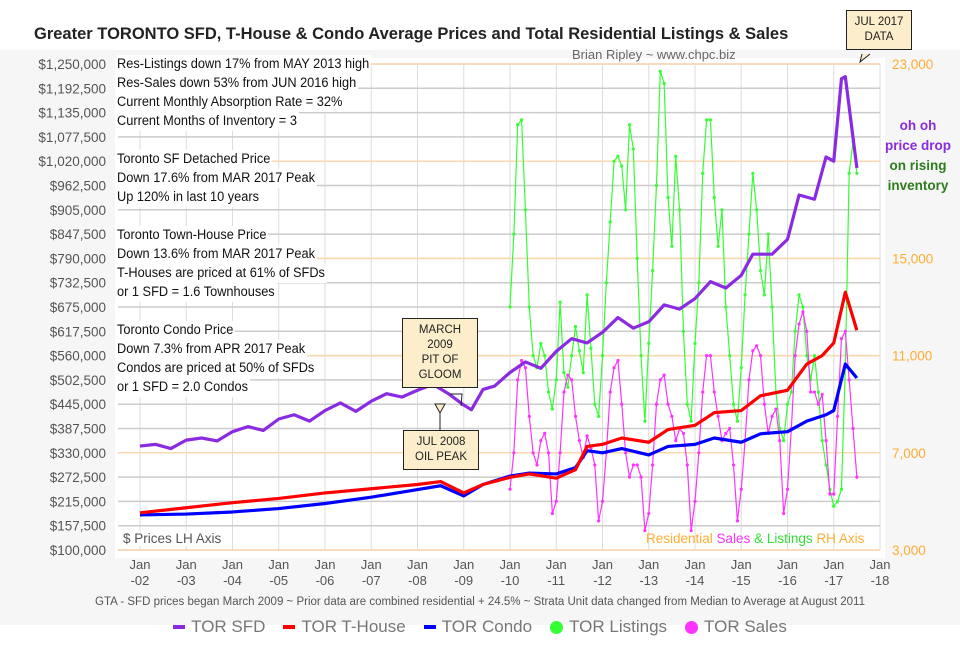 The height and width of the screenshot is (672, 960). Describe the element at coordinates (72, 137) in the screenshot. I see `left-tick-label: $1,077,500` at that location.